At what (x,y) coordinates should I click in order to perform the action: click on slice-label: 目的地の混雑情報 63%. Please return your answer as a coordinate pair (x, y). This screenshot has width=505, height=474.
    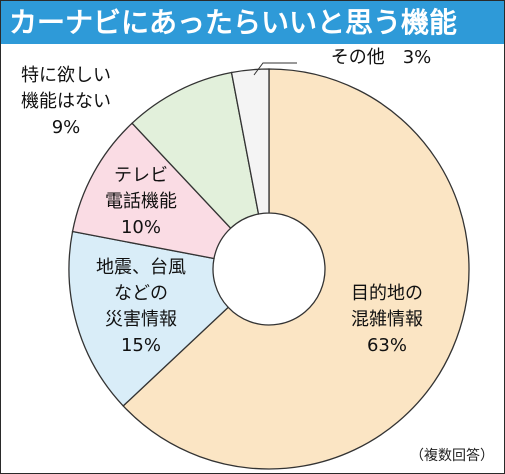
    Looking at the image, I should click on (387, 319).